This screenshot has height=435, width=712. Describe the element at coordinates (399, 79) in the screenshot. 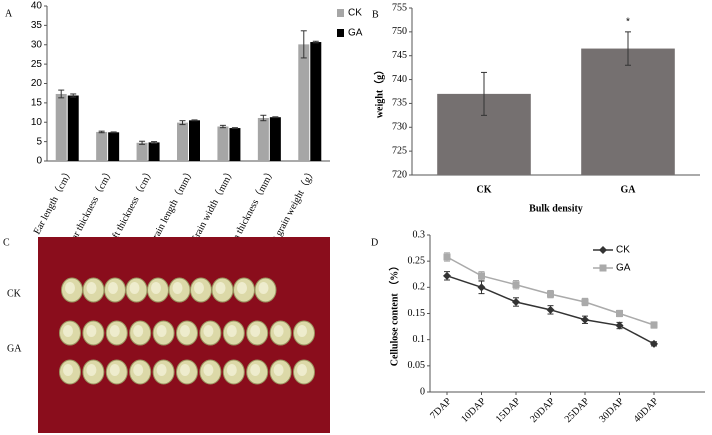

I see `y-tick-label: 740` at that location.